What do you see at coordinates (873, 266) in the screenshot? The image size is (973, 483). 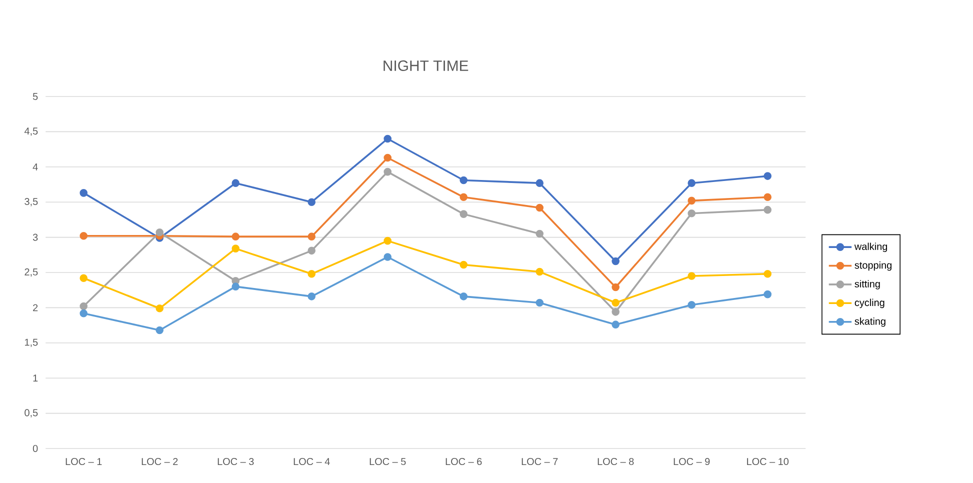 I see `legend-label: stopping` at bounding box center [873, 266].